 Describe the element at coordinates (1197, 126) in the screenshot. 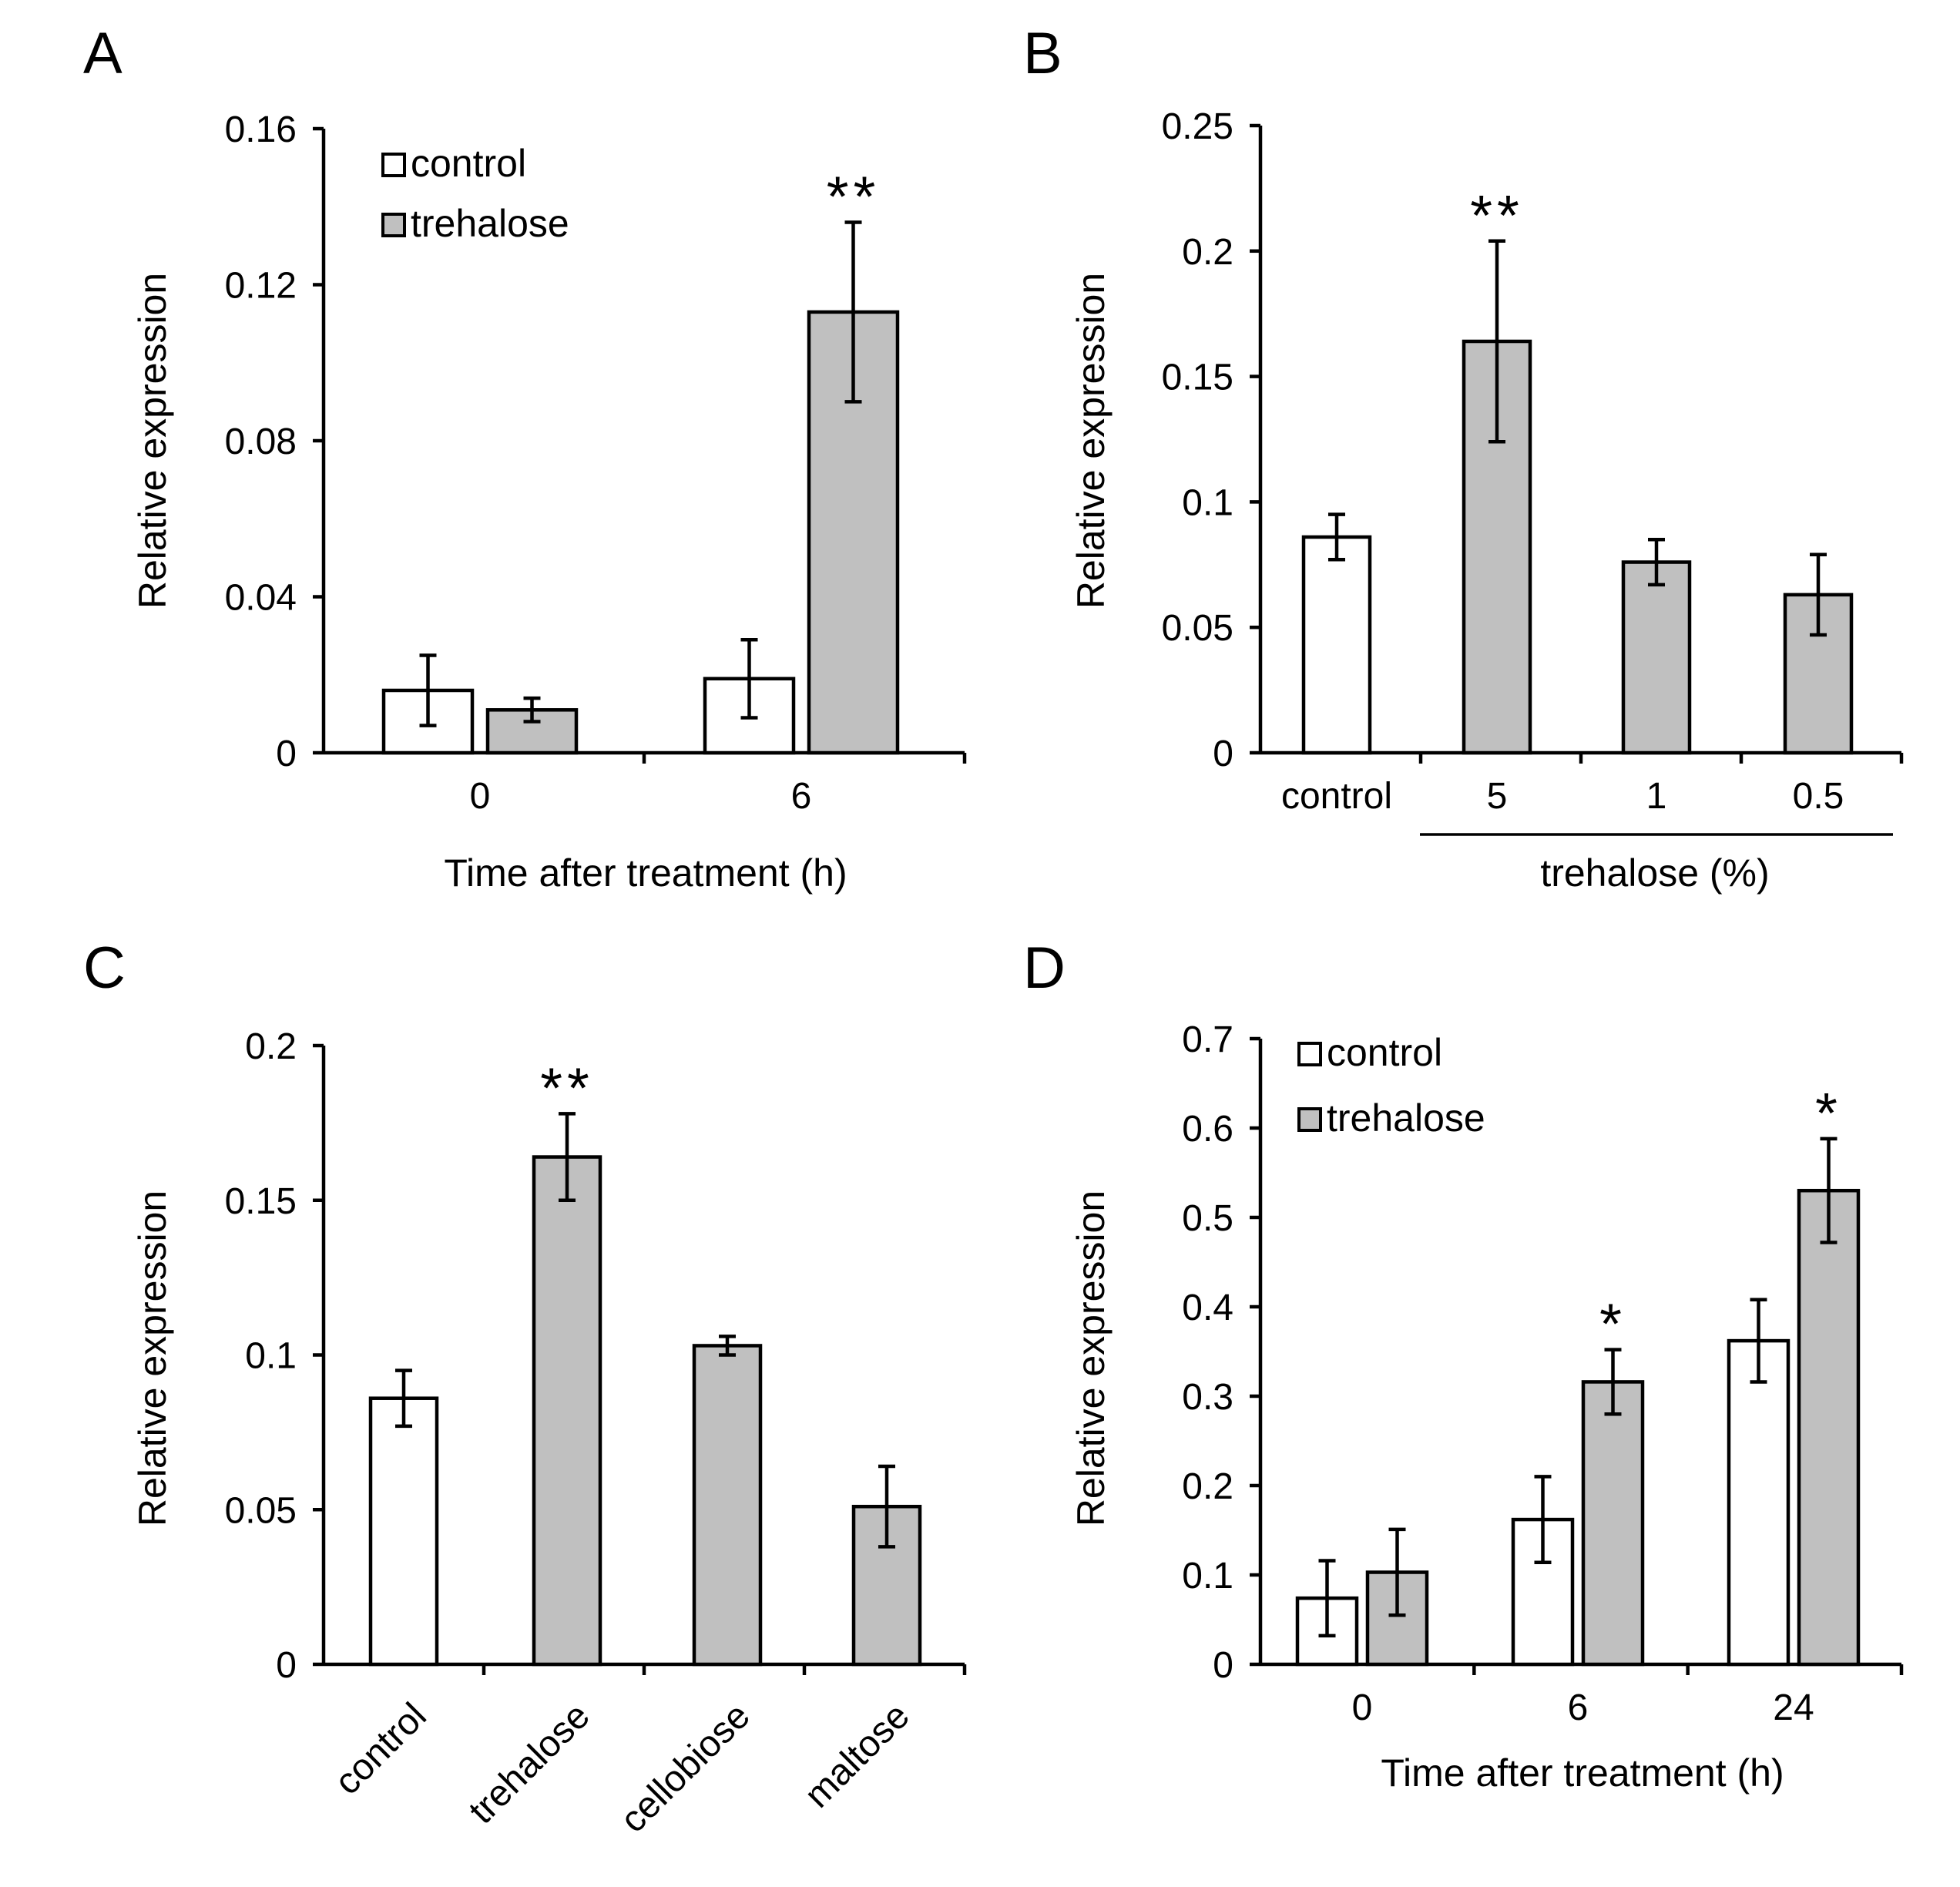

I see `y-tick-label: 0.25` at that location.